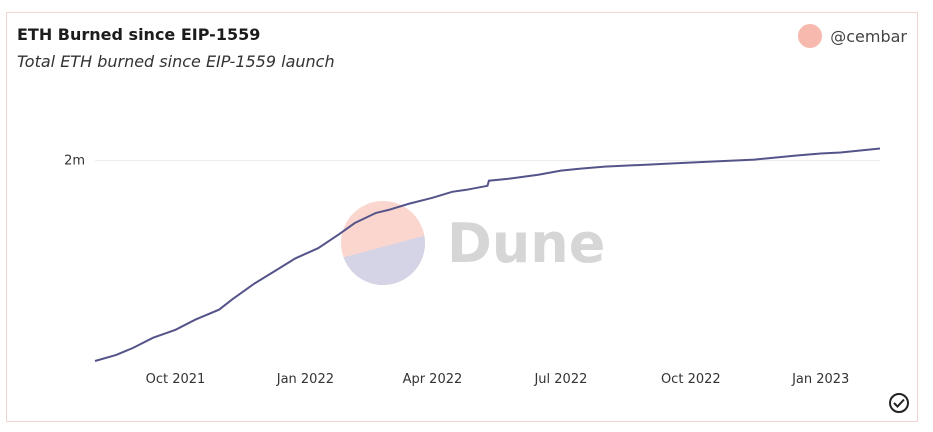  I want to click on x-tick-label: Jan 2023, so click(820, 379).